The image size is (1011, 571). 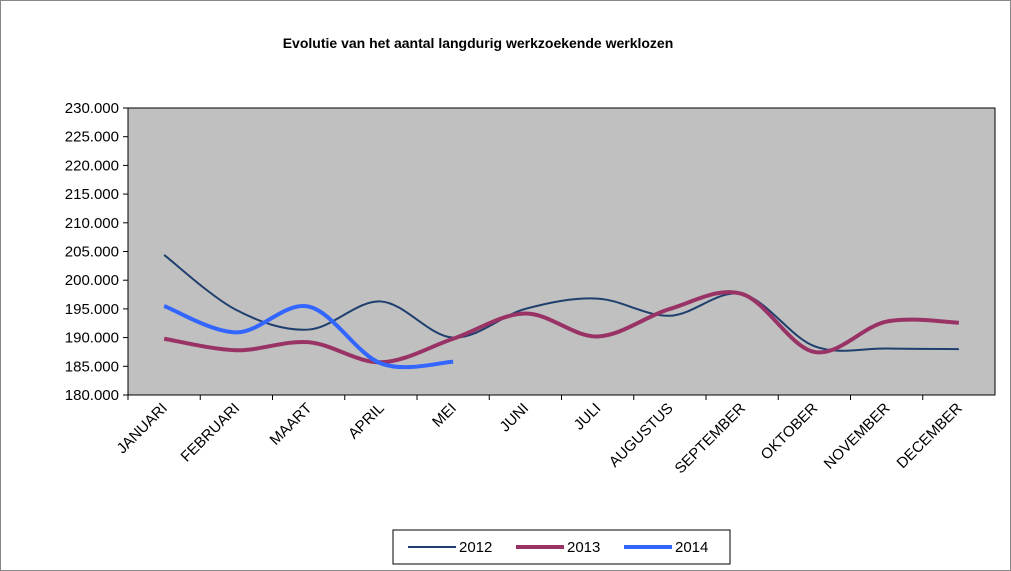 I want to click on y-tick-label: 190.000, so click(x=92, y=338).